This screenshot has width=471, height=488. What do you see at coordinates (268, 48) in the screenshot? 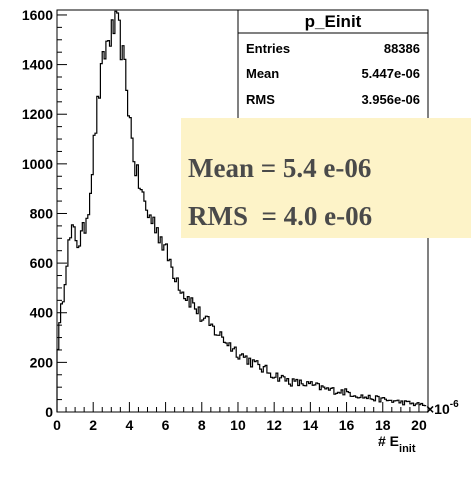
I see `stats-entries-label: Entries` at bounding box center [268, 48].